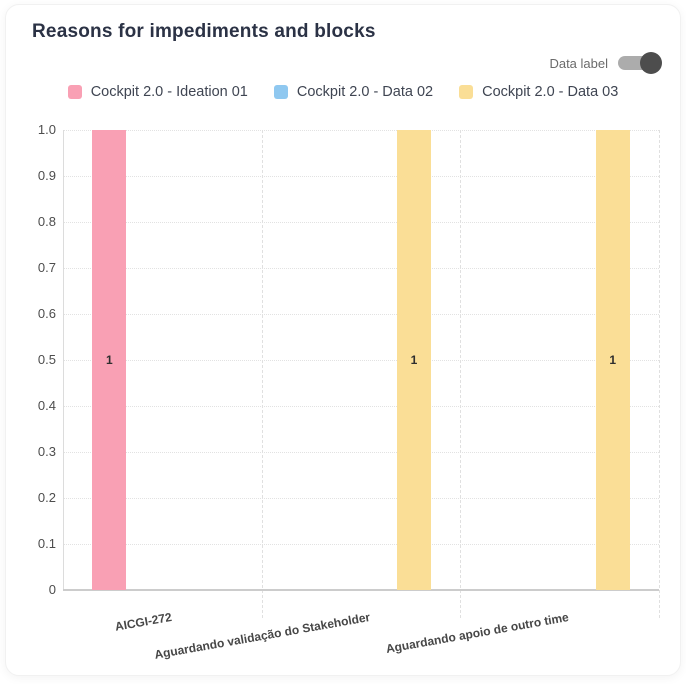  I want to click on data-label-toggle-label: Data label, so click(578, 63).